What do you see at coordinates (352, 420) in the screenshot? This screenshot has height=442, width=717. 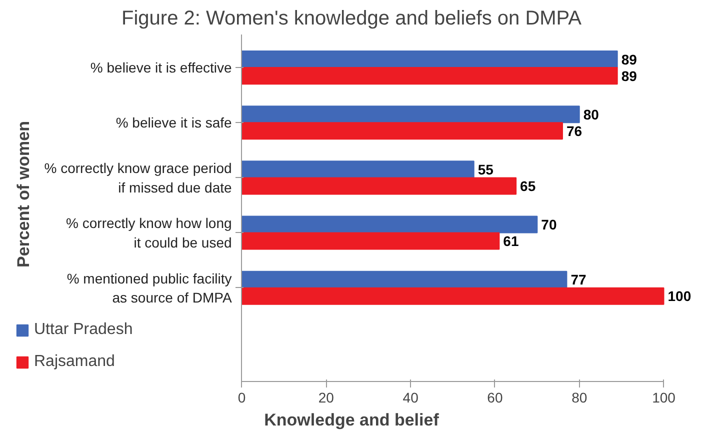 I see `x-axis-title: Knowledge and belief` at bounding box center [352, 420].